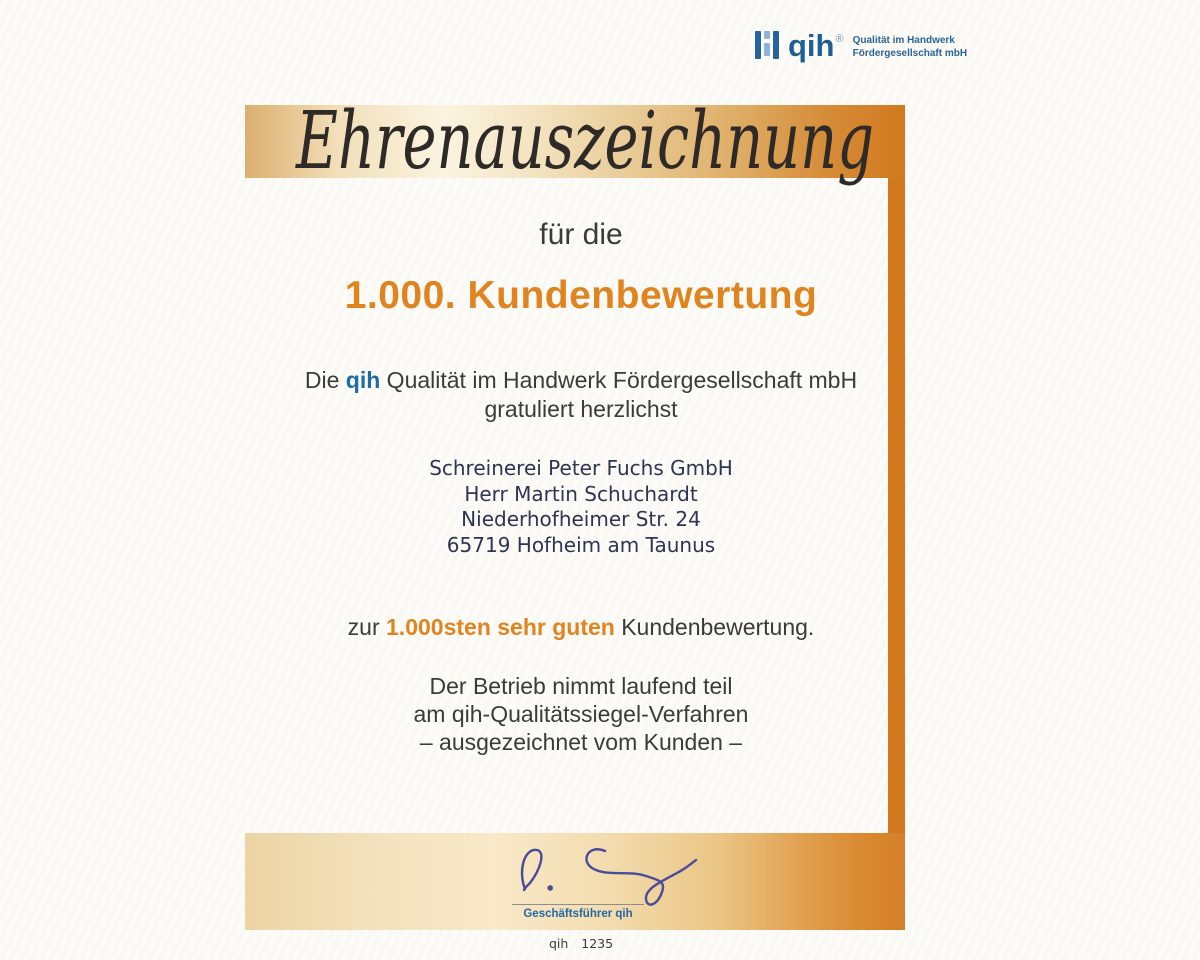  I want to click on qih-logo-bars-icon, so click(767, 45).